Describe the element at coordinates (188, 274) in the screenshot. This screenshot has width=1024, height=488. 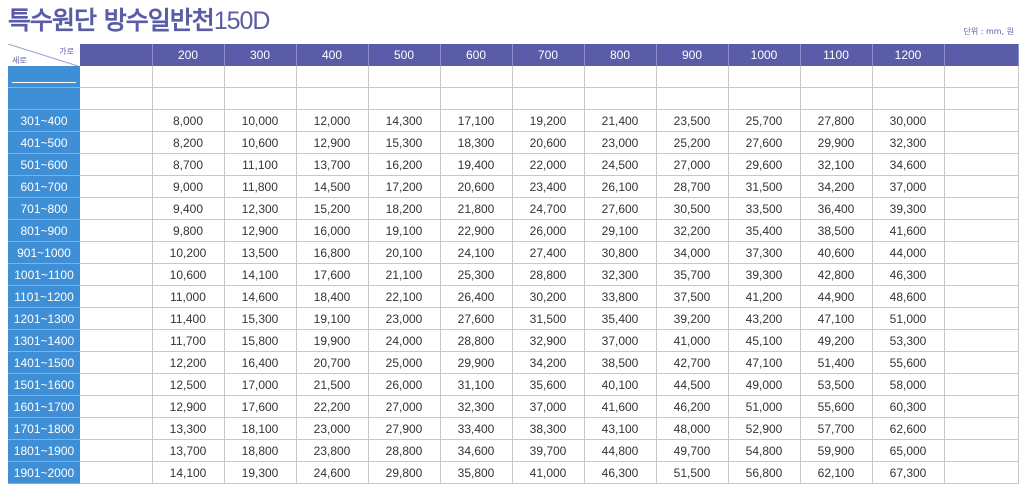
I see `price-cell: 10,600` at that location.